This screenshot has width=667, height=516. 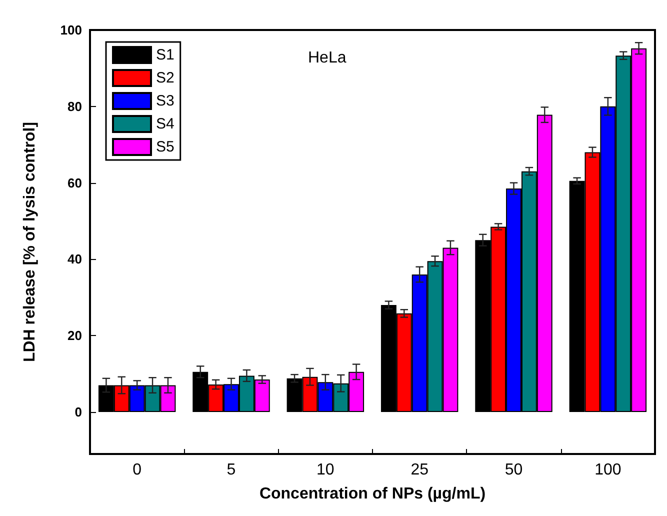 I want to click on x-axis-title: Concentration of NPs (µg/mL), so click(x=372, y=494).